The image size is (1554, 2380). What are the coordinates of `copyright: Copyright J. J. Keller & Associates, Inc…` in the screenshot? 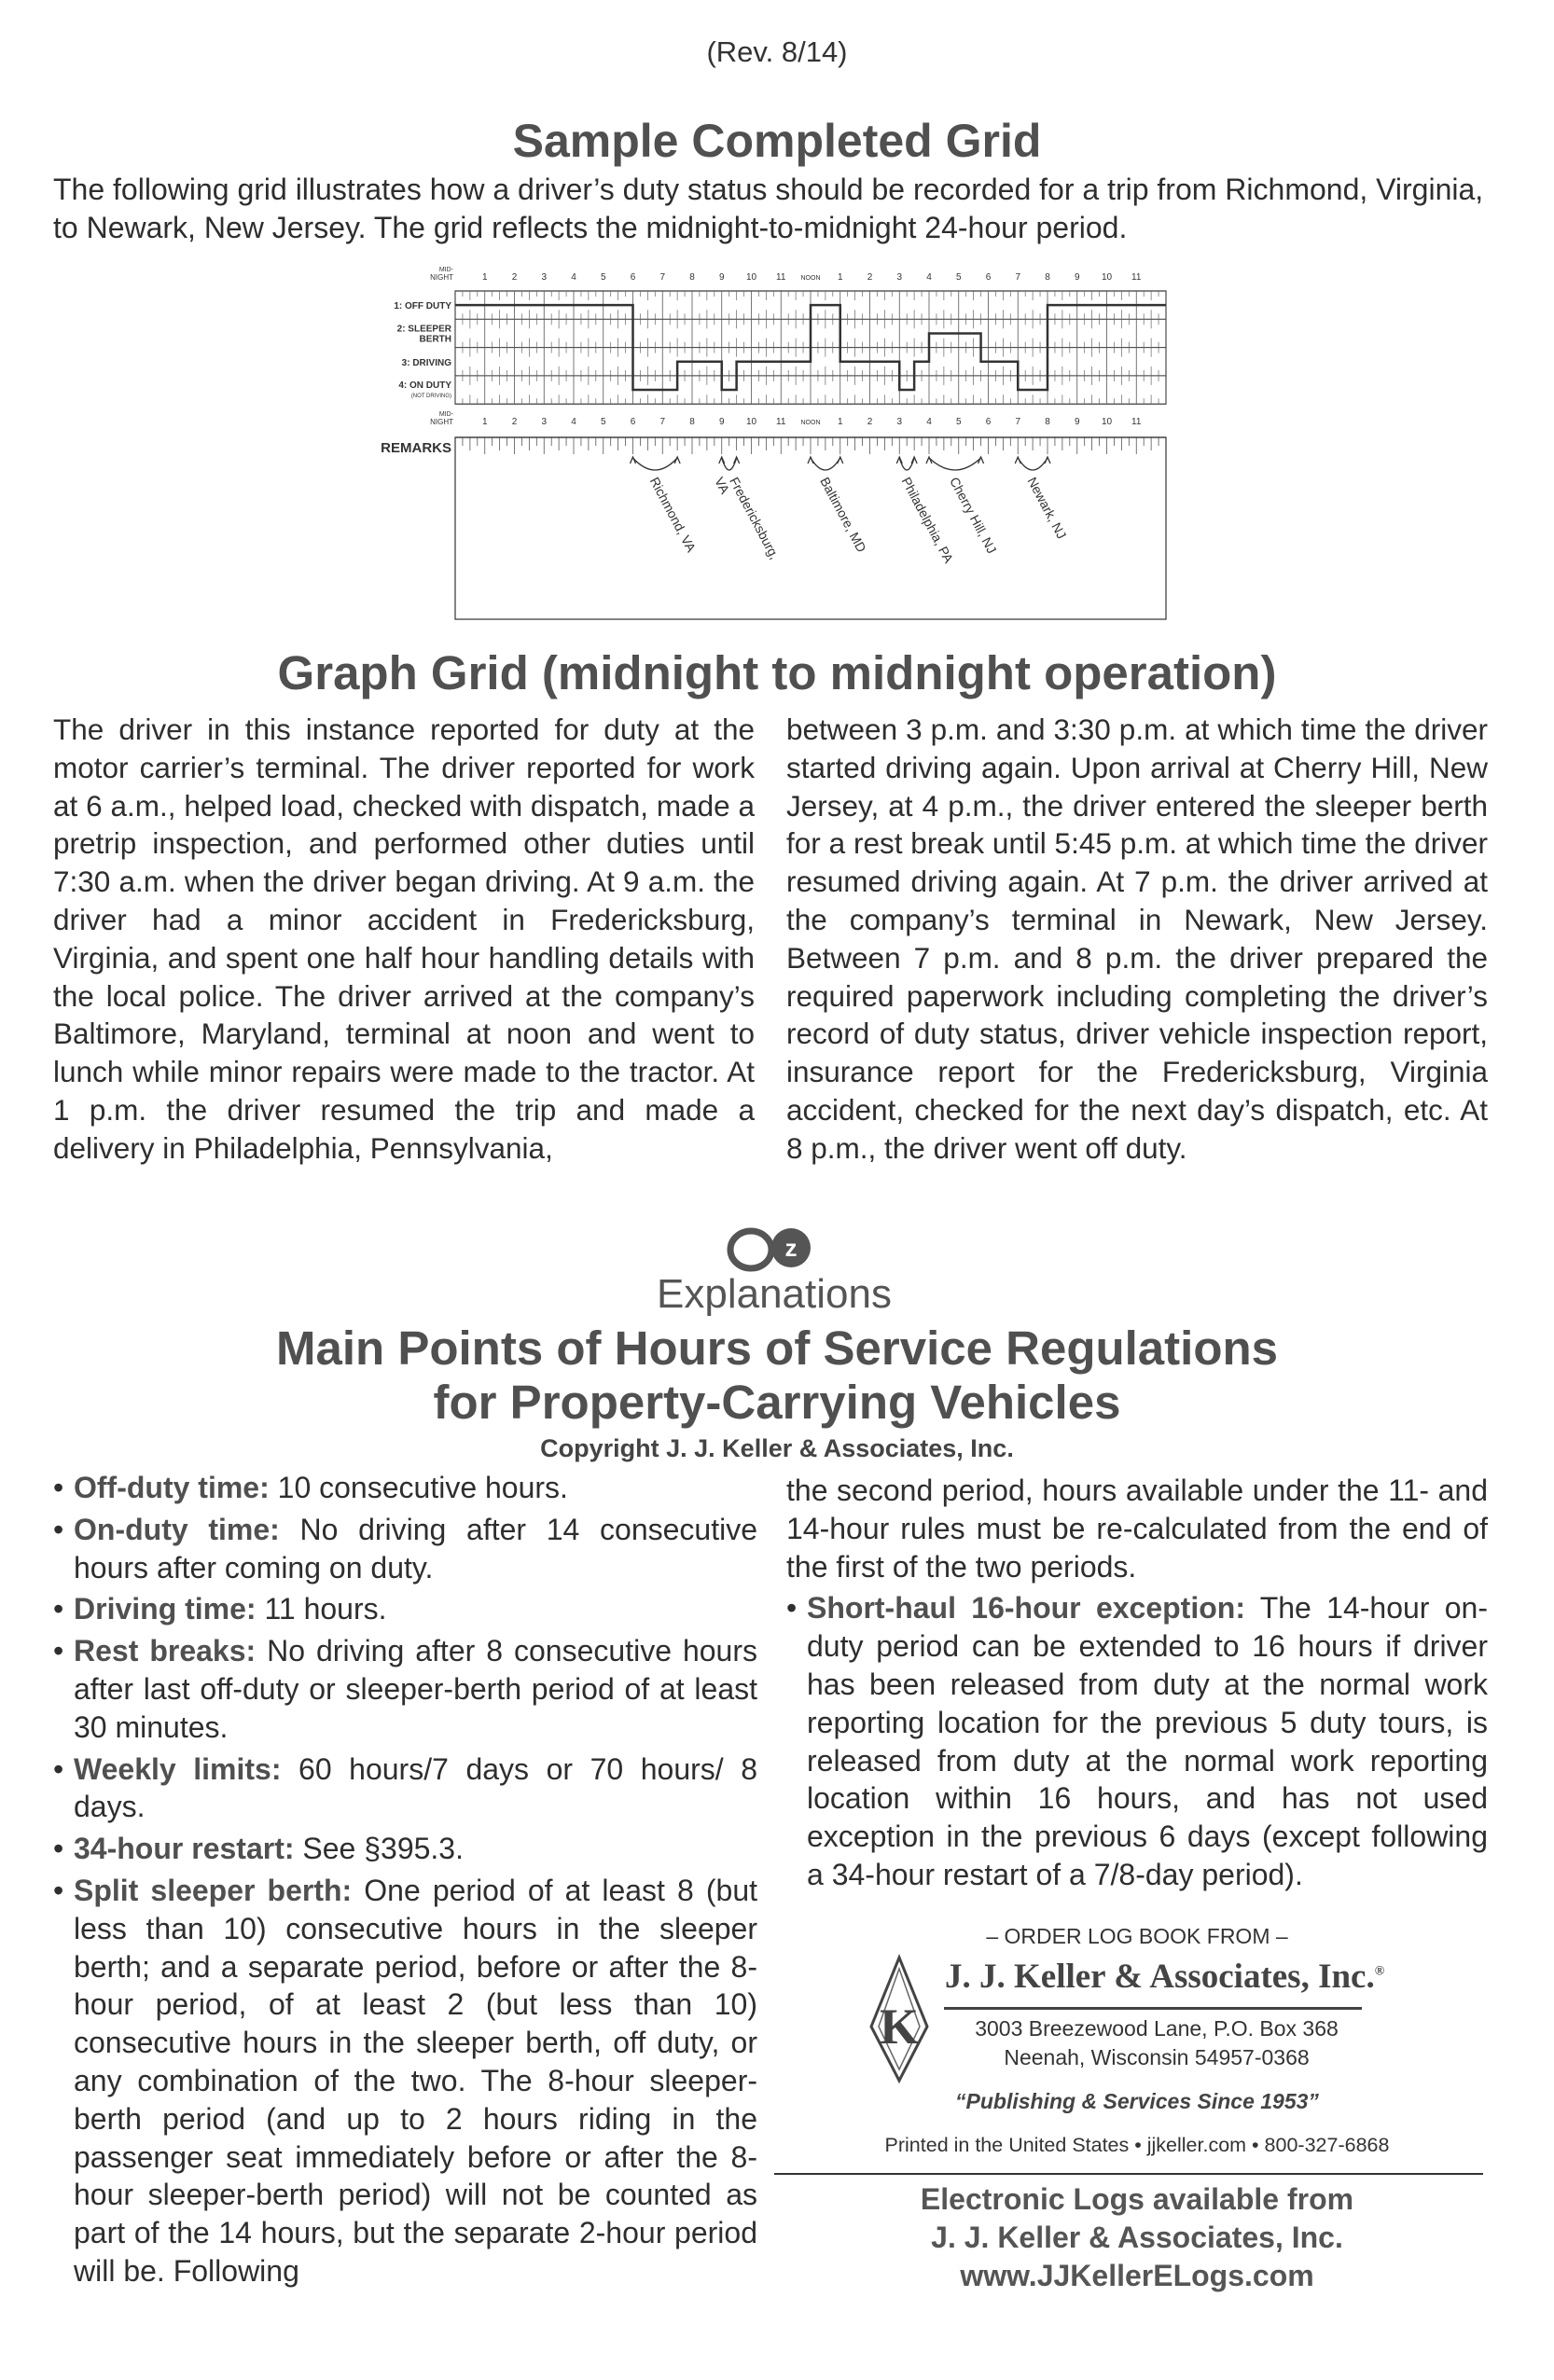 It's located at (777, 1448).